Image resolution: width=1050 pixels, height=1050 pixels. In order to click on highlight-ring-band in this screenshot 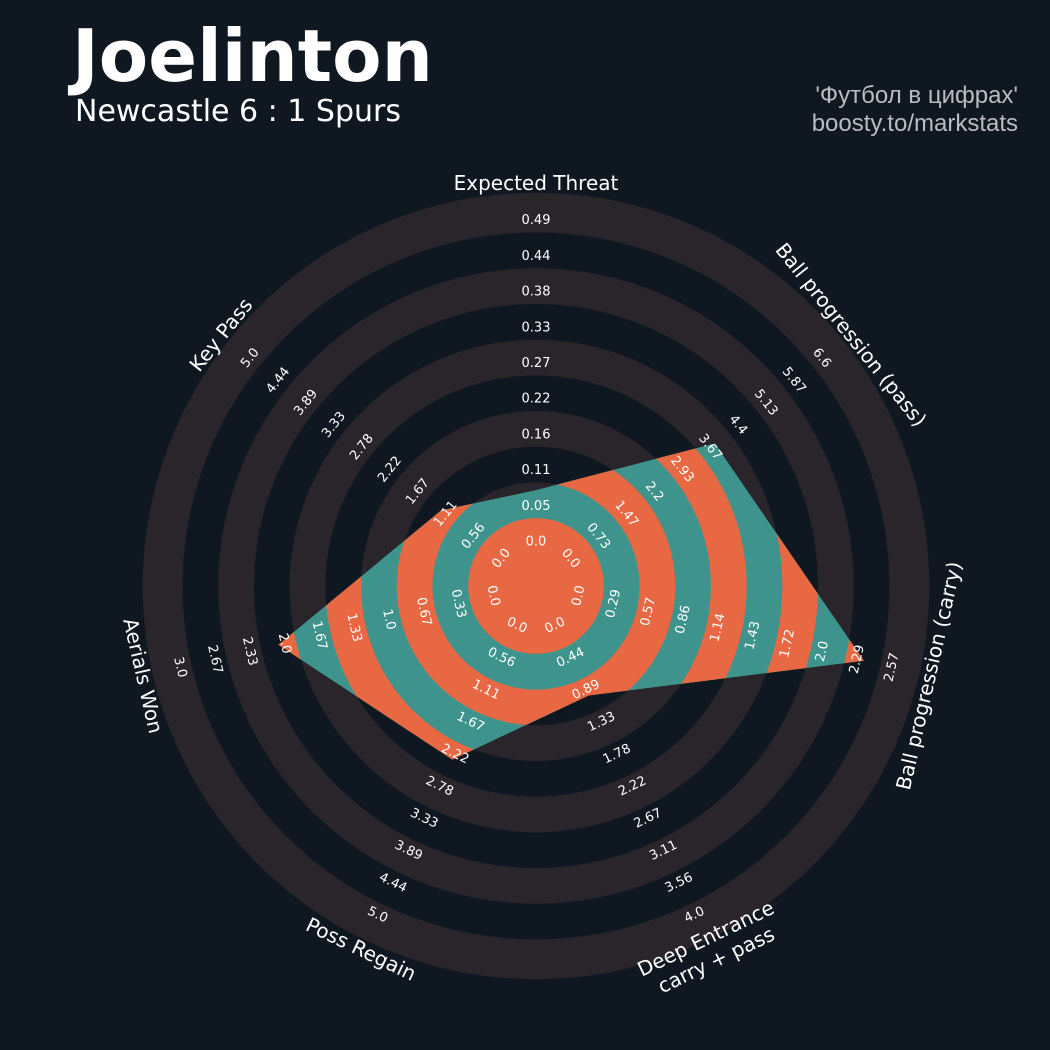, I will do `click(536, 586)`.